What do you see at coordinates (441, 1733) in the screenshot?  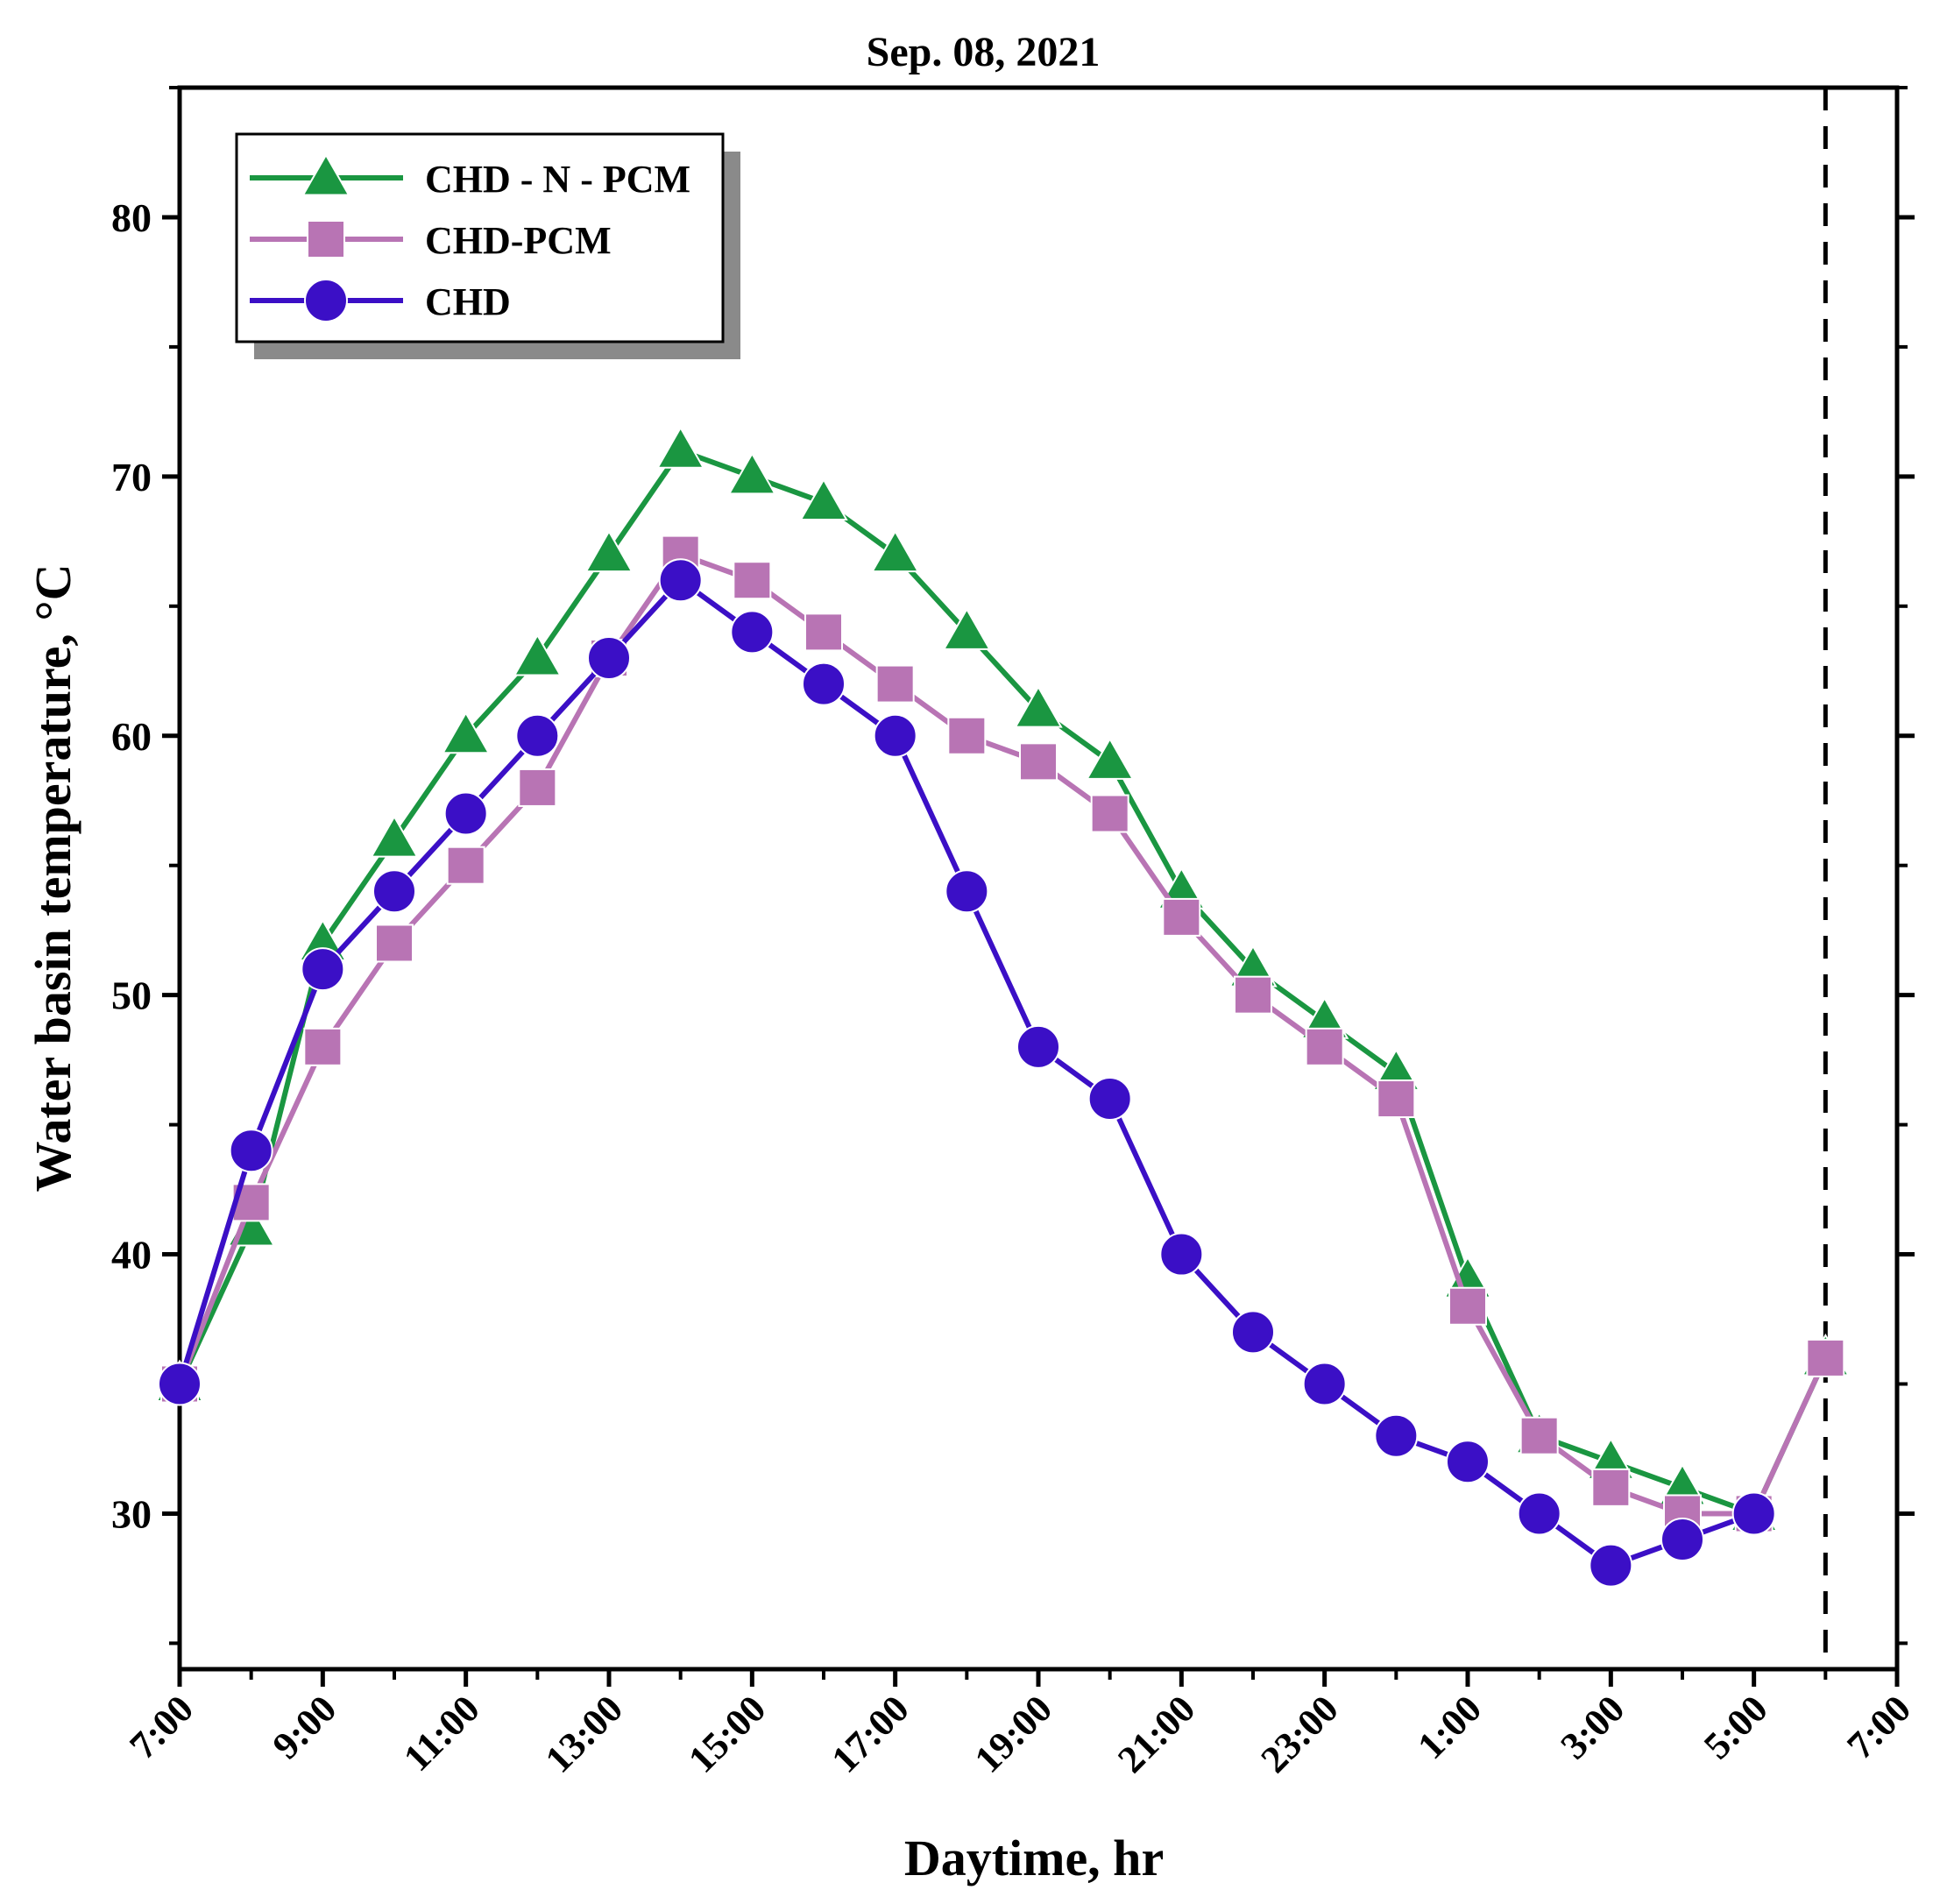 I see `x-tick-label: 11:00` at bounding box center [441, 1733].